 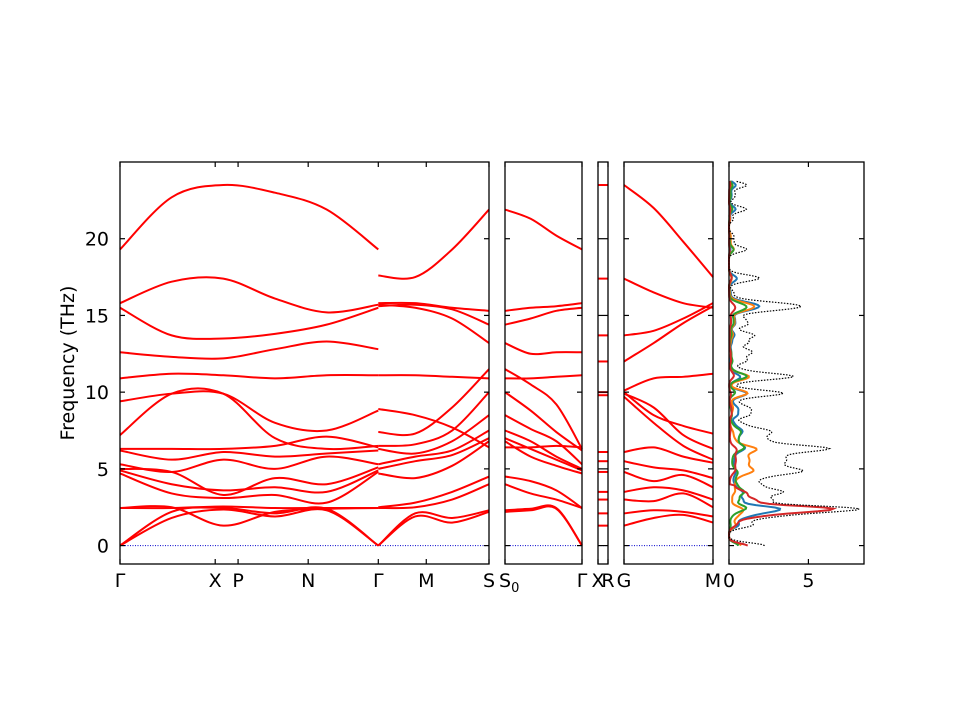 What do you see at coordinates (97, 316) in the screenshot?
I see `y-tick-label: 15` at bounding box center [97, 316].